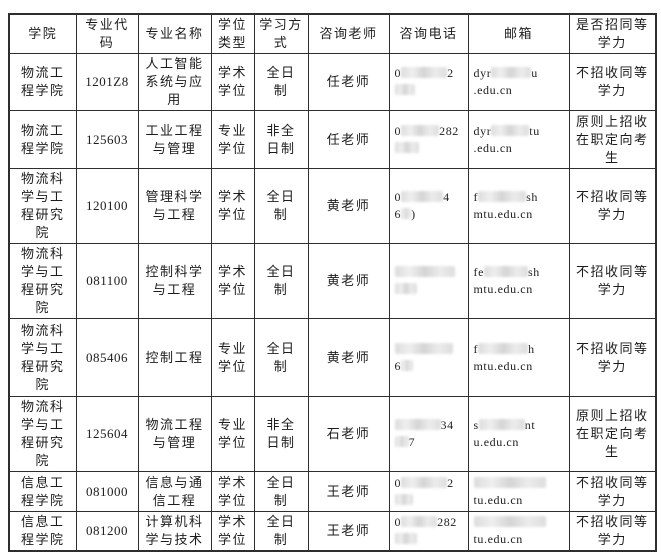  What do you see at coordinates (476, 348) in the screenshot?
I see `email-text-fragment: f` at bounding box center [476, 348].